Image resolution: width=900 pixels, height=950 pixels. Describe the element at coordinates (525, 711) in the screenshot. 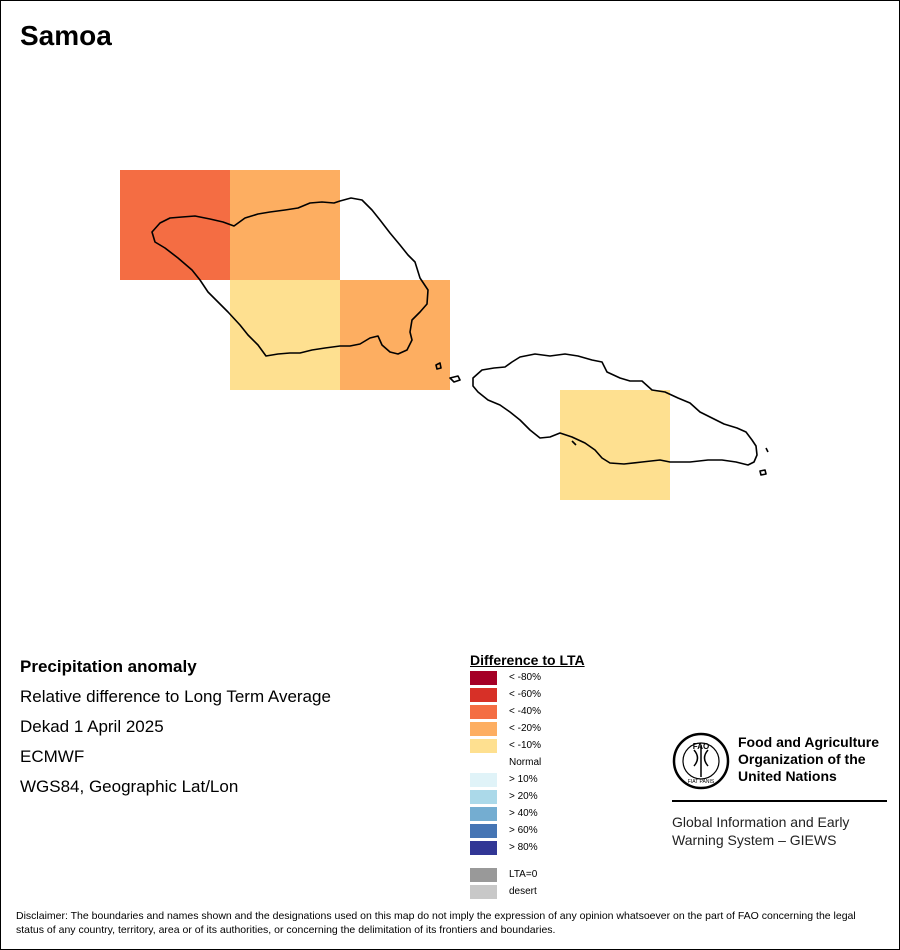

I see `legend-label: < -40%` at that location.